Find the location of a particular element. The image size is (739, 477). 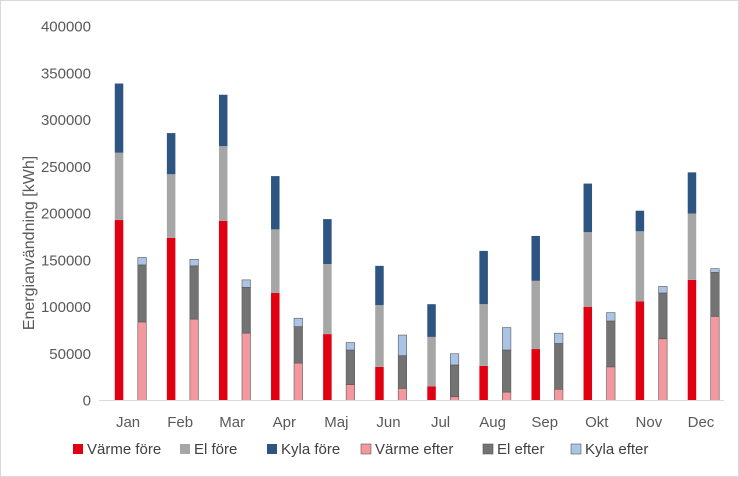

y-tick-label: 200000 is located at coordinates (66, 214).